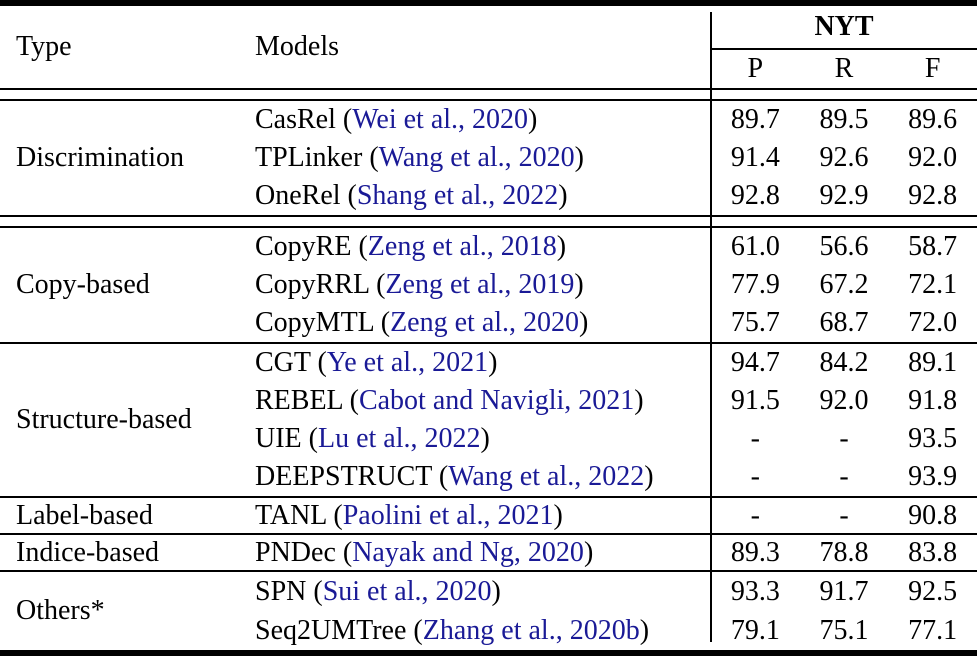 Image resolution: width=977 pixels, height=658 pixels. I want to click on metric-cell-f: 58.7, so click(933, 246).